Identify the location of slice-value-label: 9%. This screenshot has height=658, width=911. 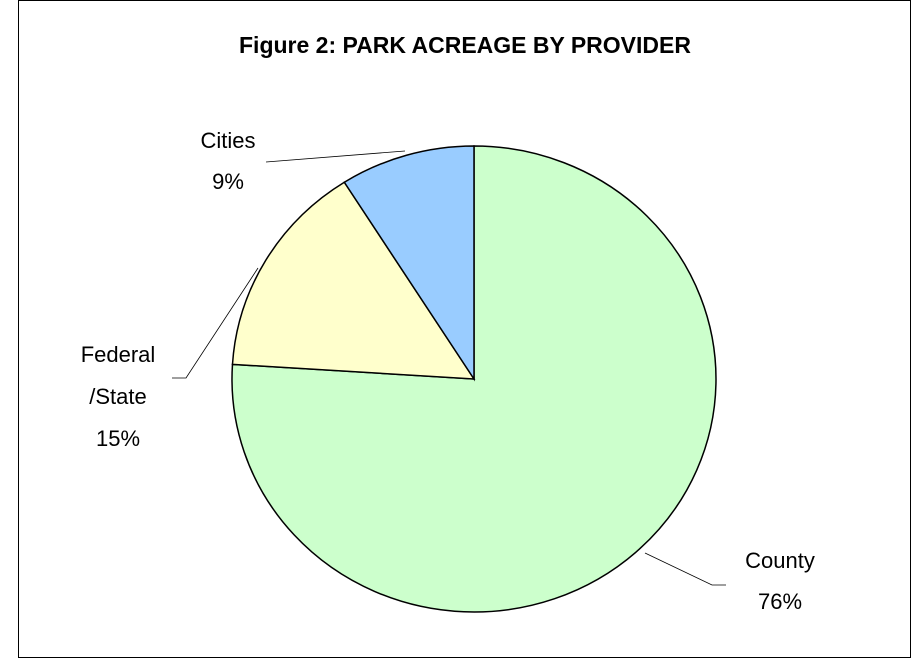
(228, 181).